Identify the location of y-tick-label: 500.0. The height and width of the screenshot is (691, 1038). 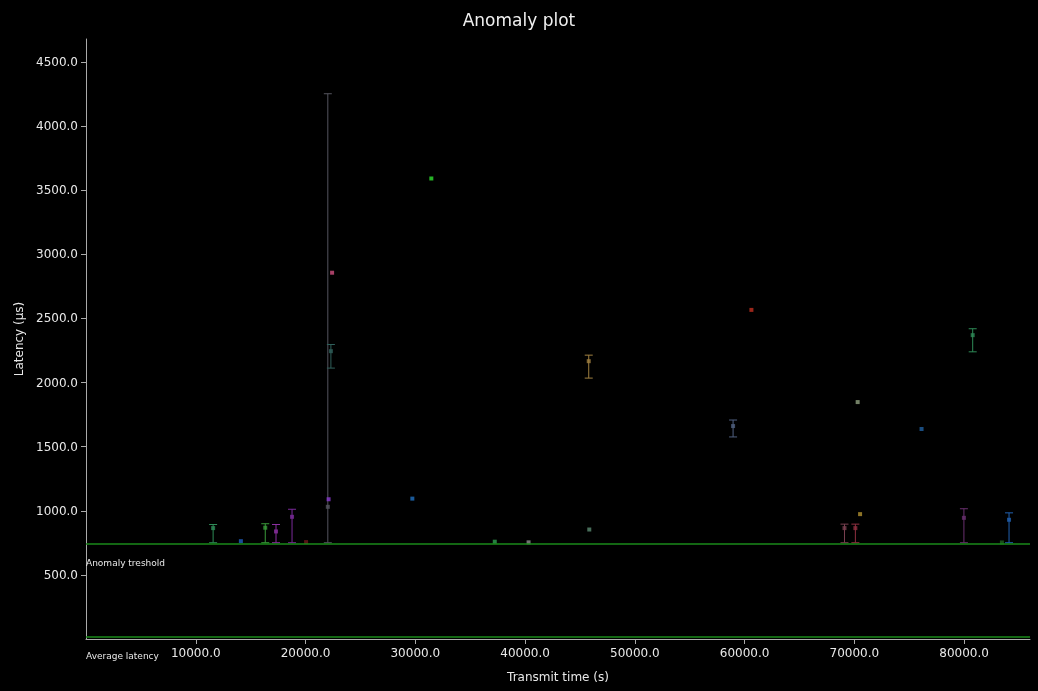
(60, 574).